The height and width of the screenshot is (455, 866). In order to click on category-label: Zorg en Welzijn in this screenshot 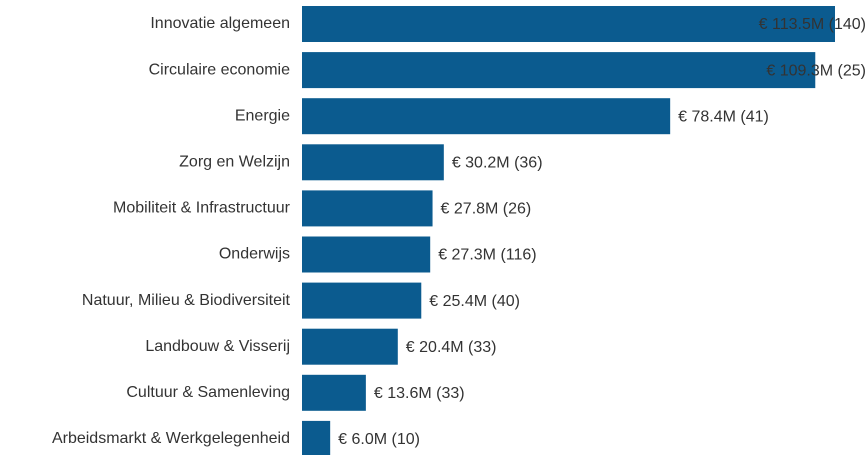, I will do `click(234, 162)`.